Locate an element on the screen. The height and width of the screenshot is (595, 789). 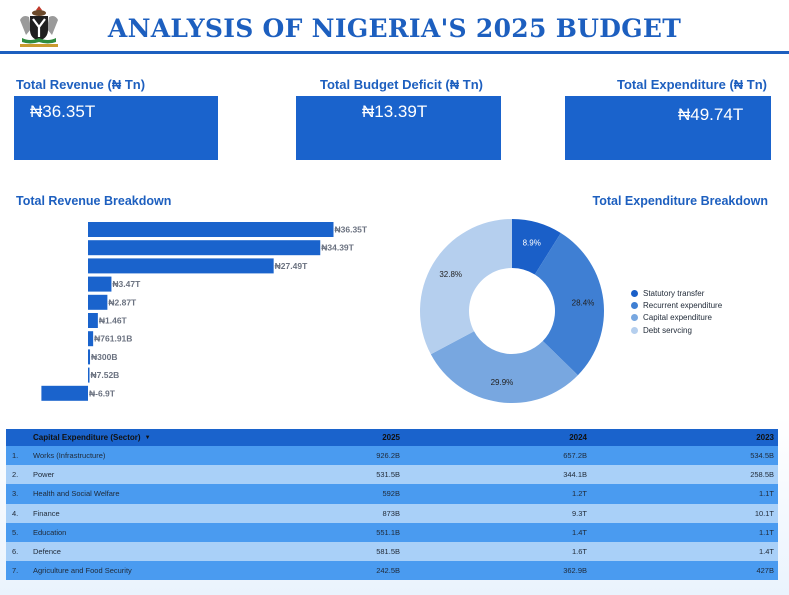
legend-item: Debt servcing is located at coordinates (676, 330).